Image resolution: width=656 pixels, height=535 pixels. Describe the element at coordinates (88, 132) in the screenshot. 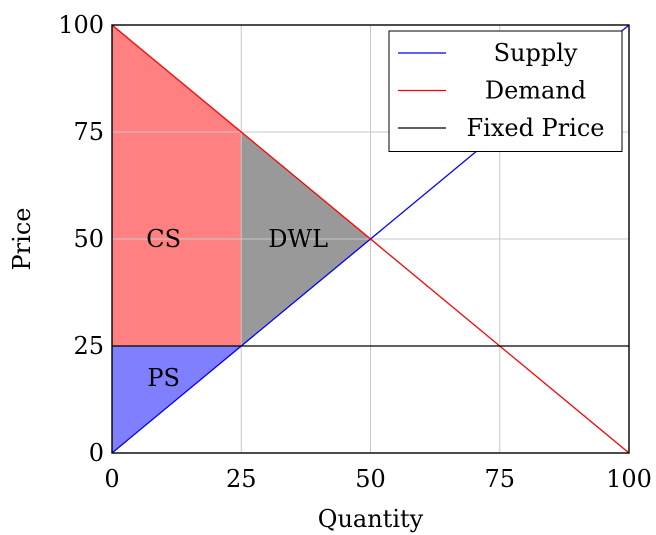

I see `y-tick-label: 75` at that location.